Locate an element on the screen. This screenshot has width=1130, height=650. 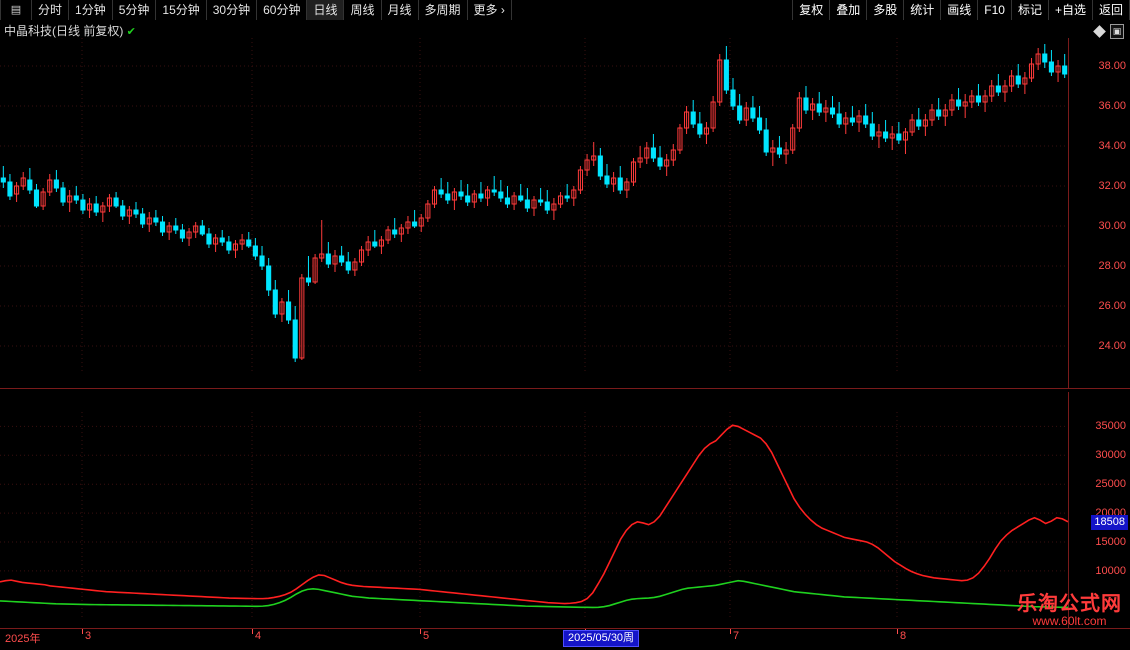
indicator-axis-tick: 10000 is located at coordinates (1110, 570).